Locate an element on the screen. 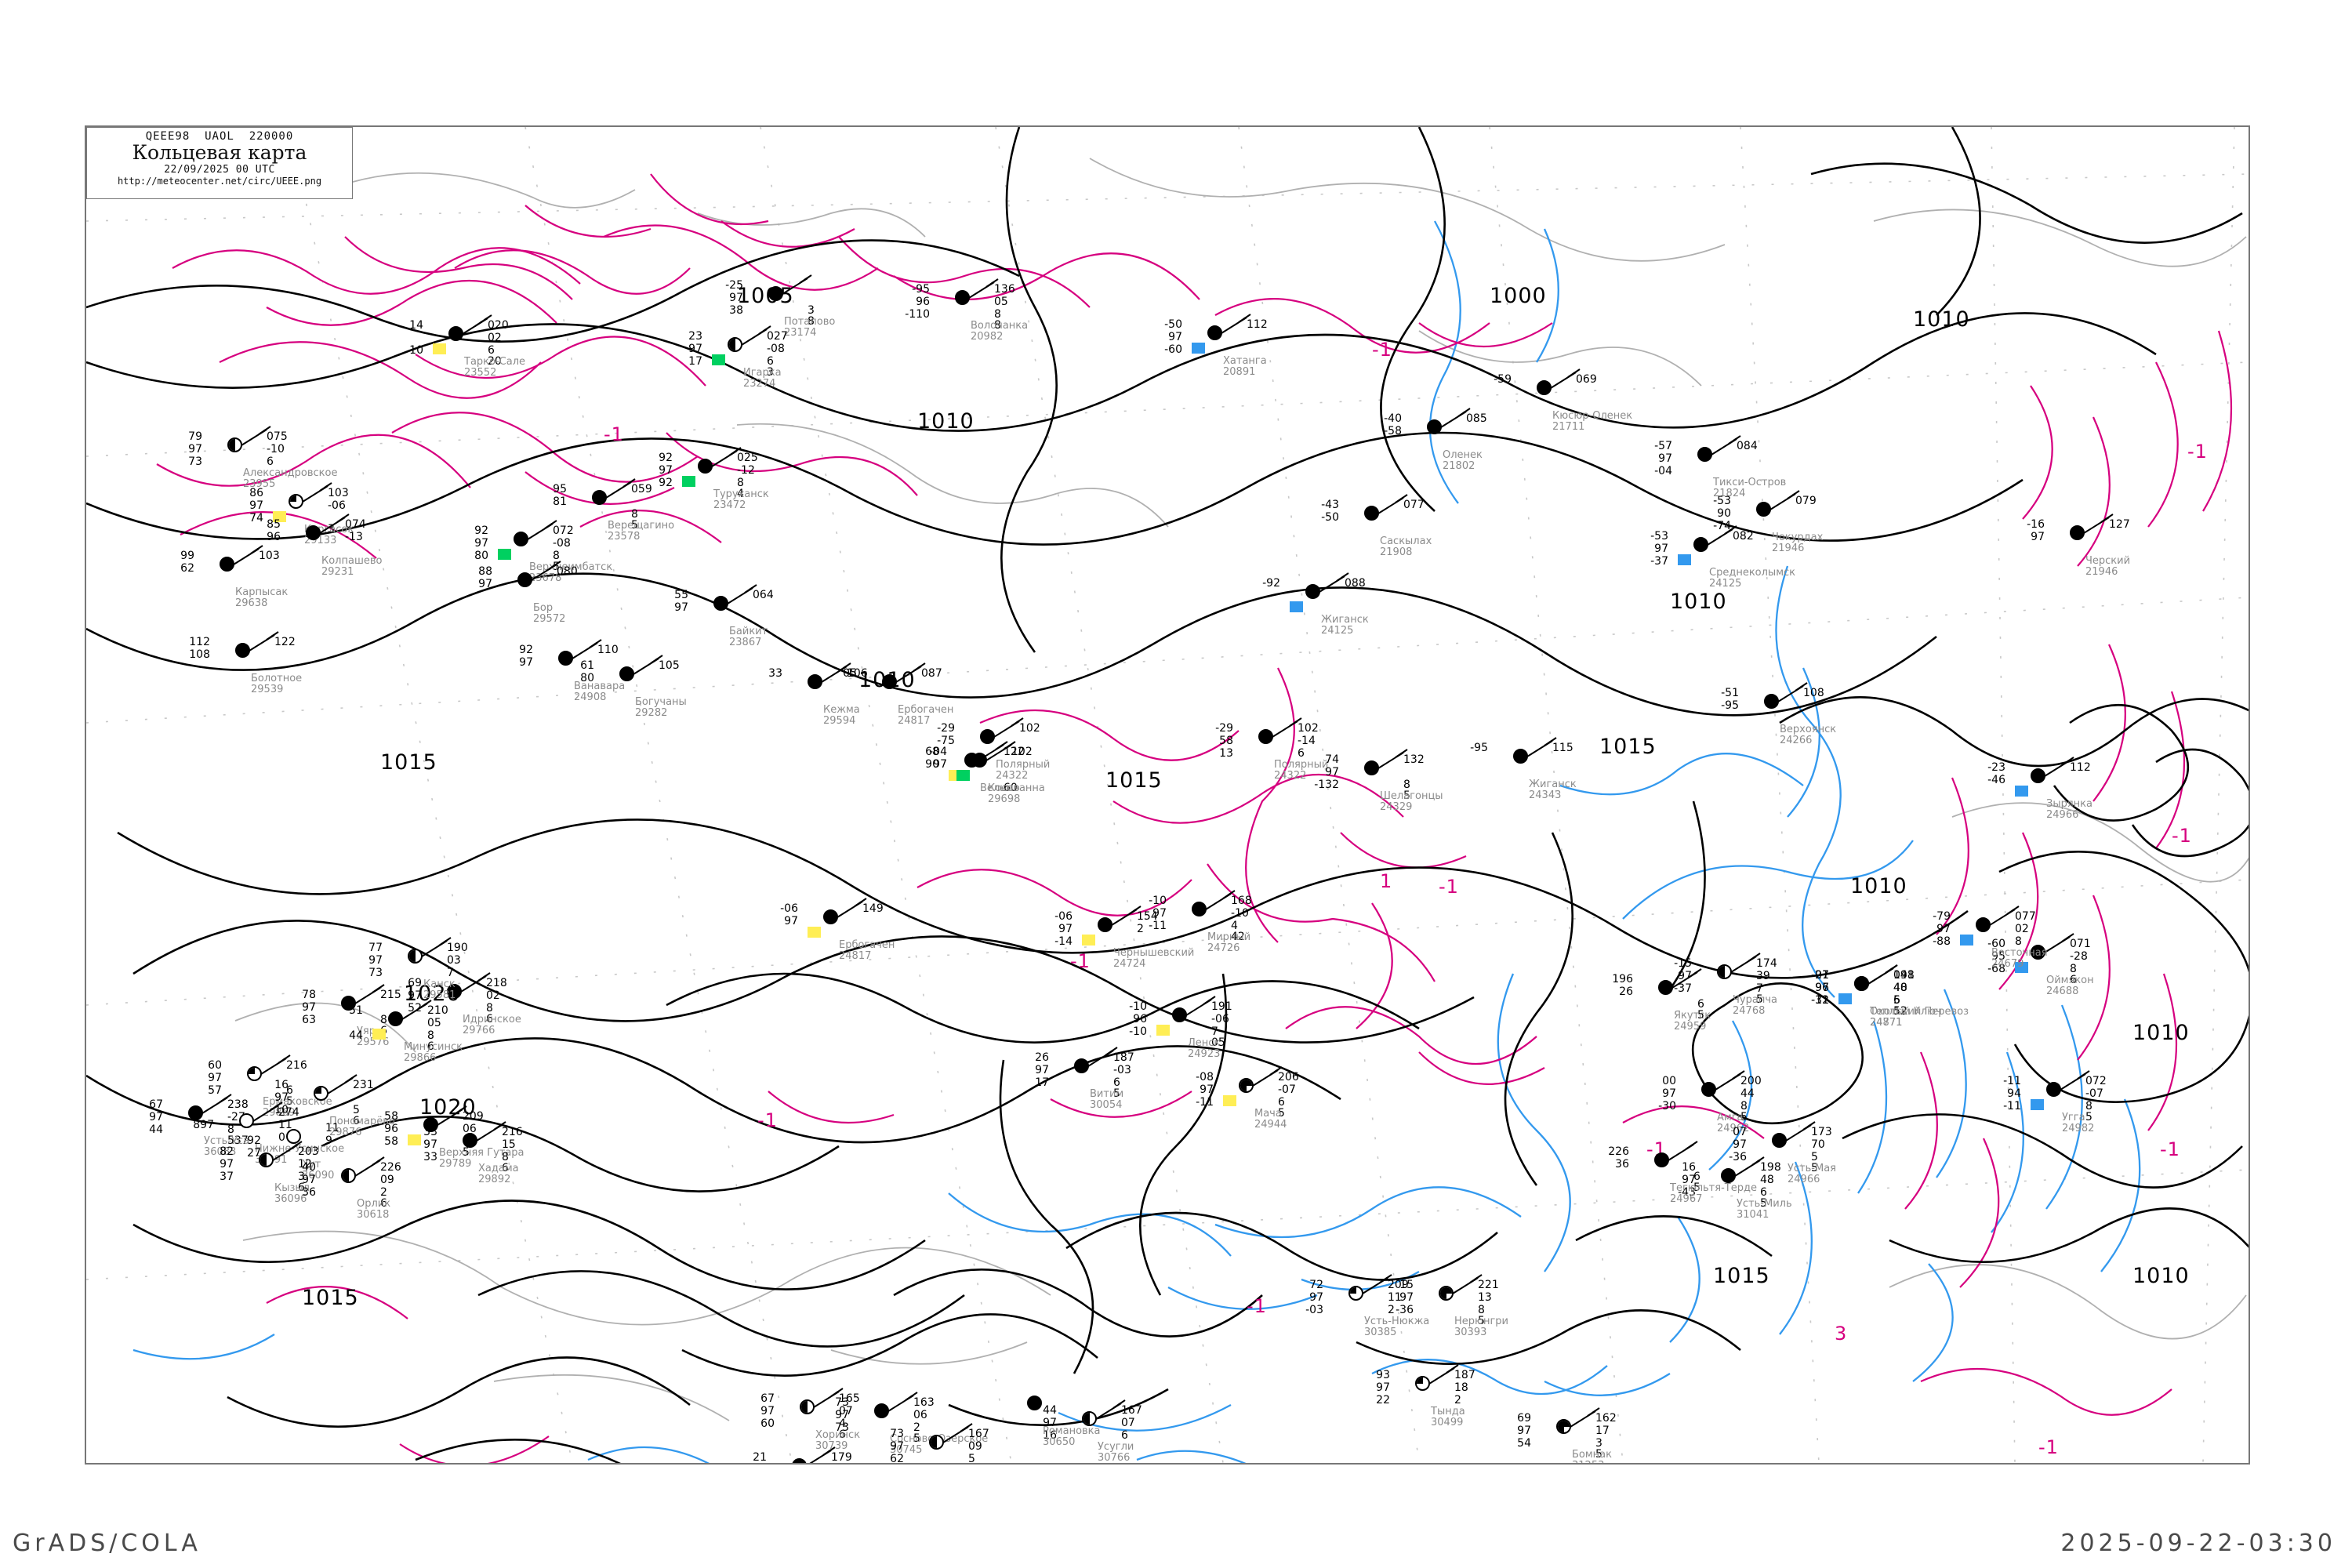  station-temperature: -29 is located at coordinates (1224, 728).